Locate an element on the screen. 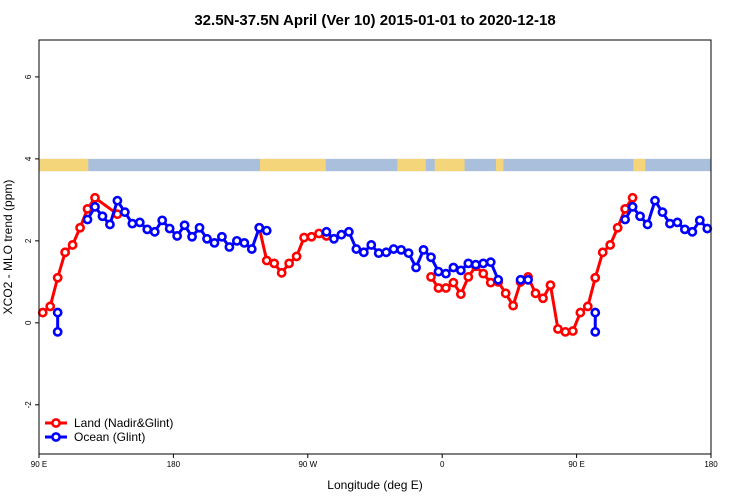 This screenshot has height=500, width=750. legend-marker is located at coordinates (56, 437).